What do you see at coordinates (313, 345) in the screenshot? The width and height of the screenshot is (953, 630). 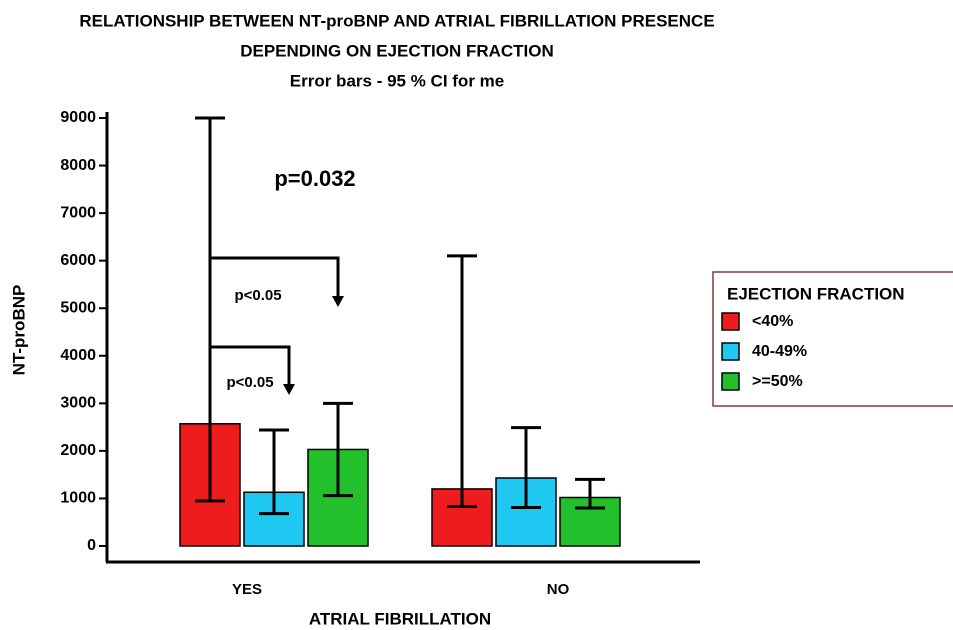 I see `arrowhead` at bounding box center [313, 345].